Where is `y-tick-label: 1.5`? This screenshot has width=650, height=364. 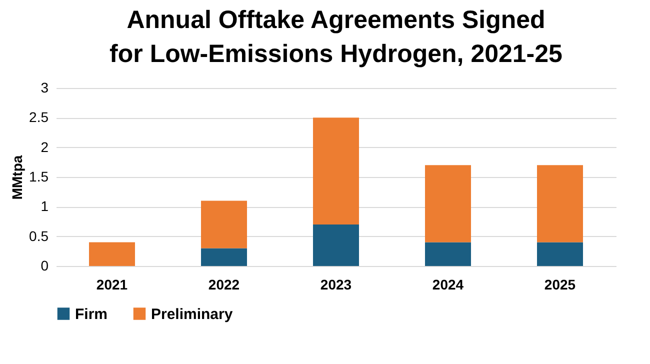 y-tick-label: 1.5 is located at coordinates (39, 176).